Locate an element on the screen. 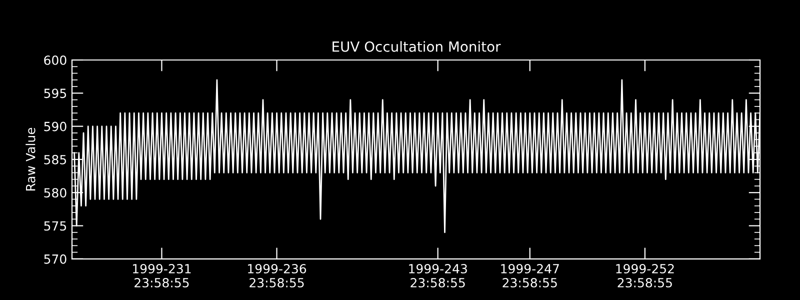  x-tick-label: 1999-243 23:58:55 is located at coordinates (438, 276).